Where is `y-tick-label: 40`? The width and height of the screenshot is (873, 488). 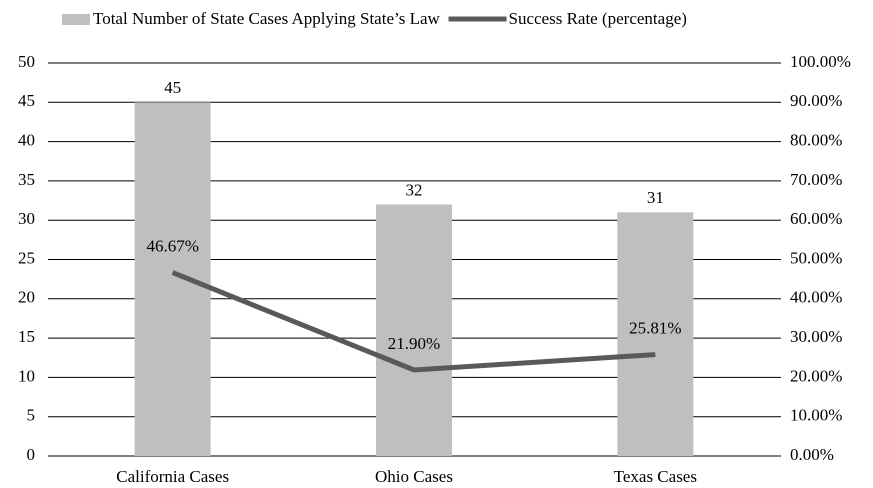
y-tick-label: 40 is located at coordinates (26, 140).